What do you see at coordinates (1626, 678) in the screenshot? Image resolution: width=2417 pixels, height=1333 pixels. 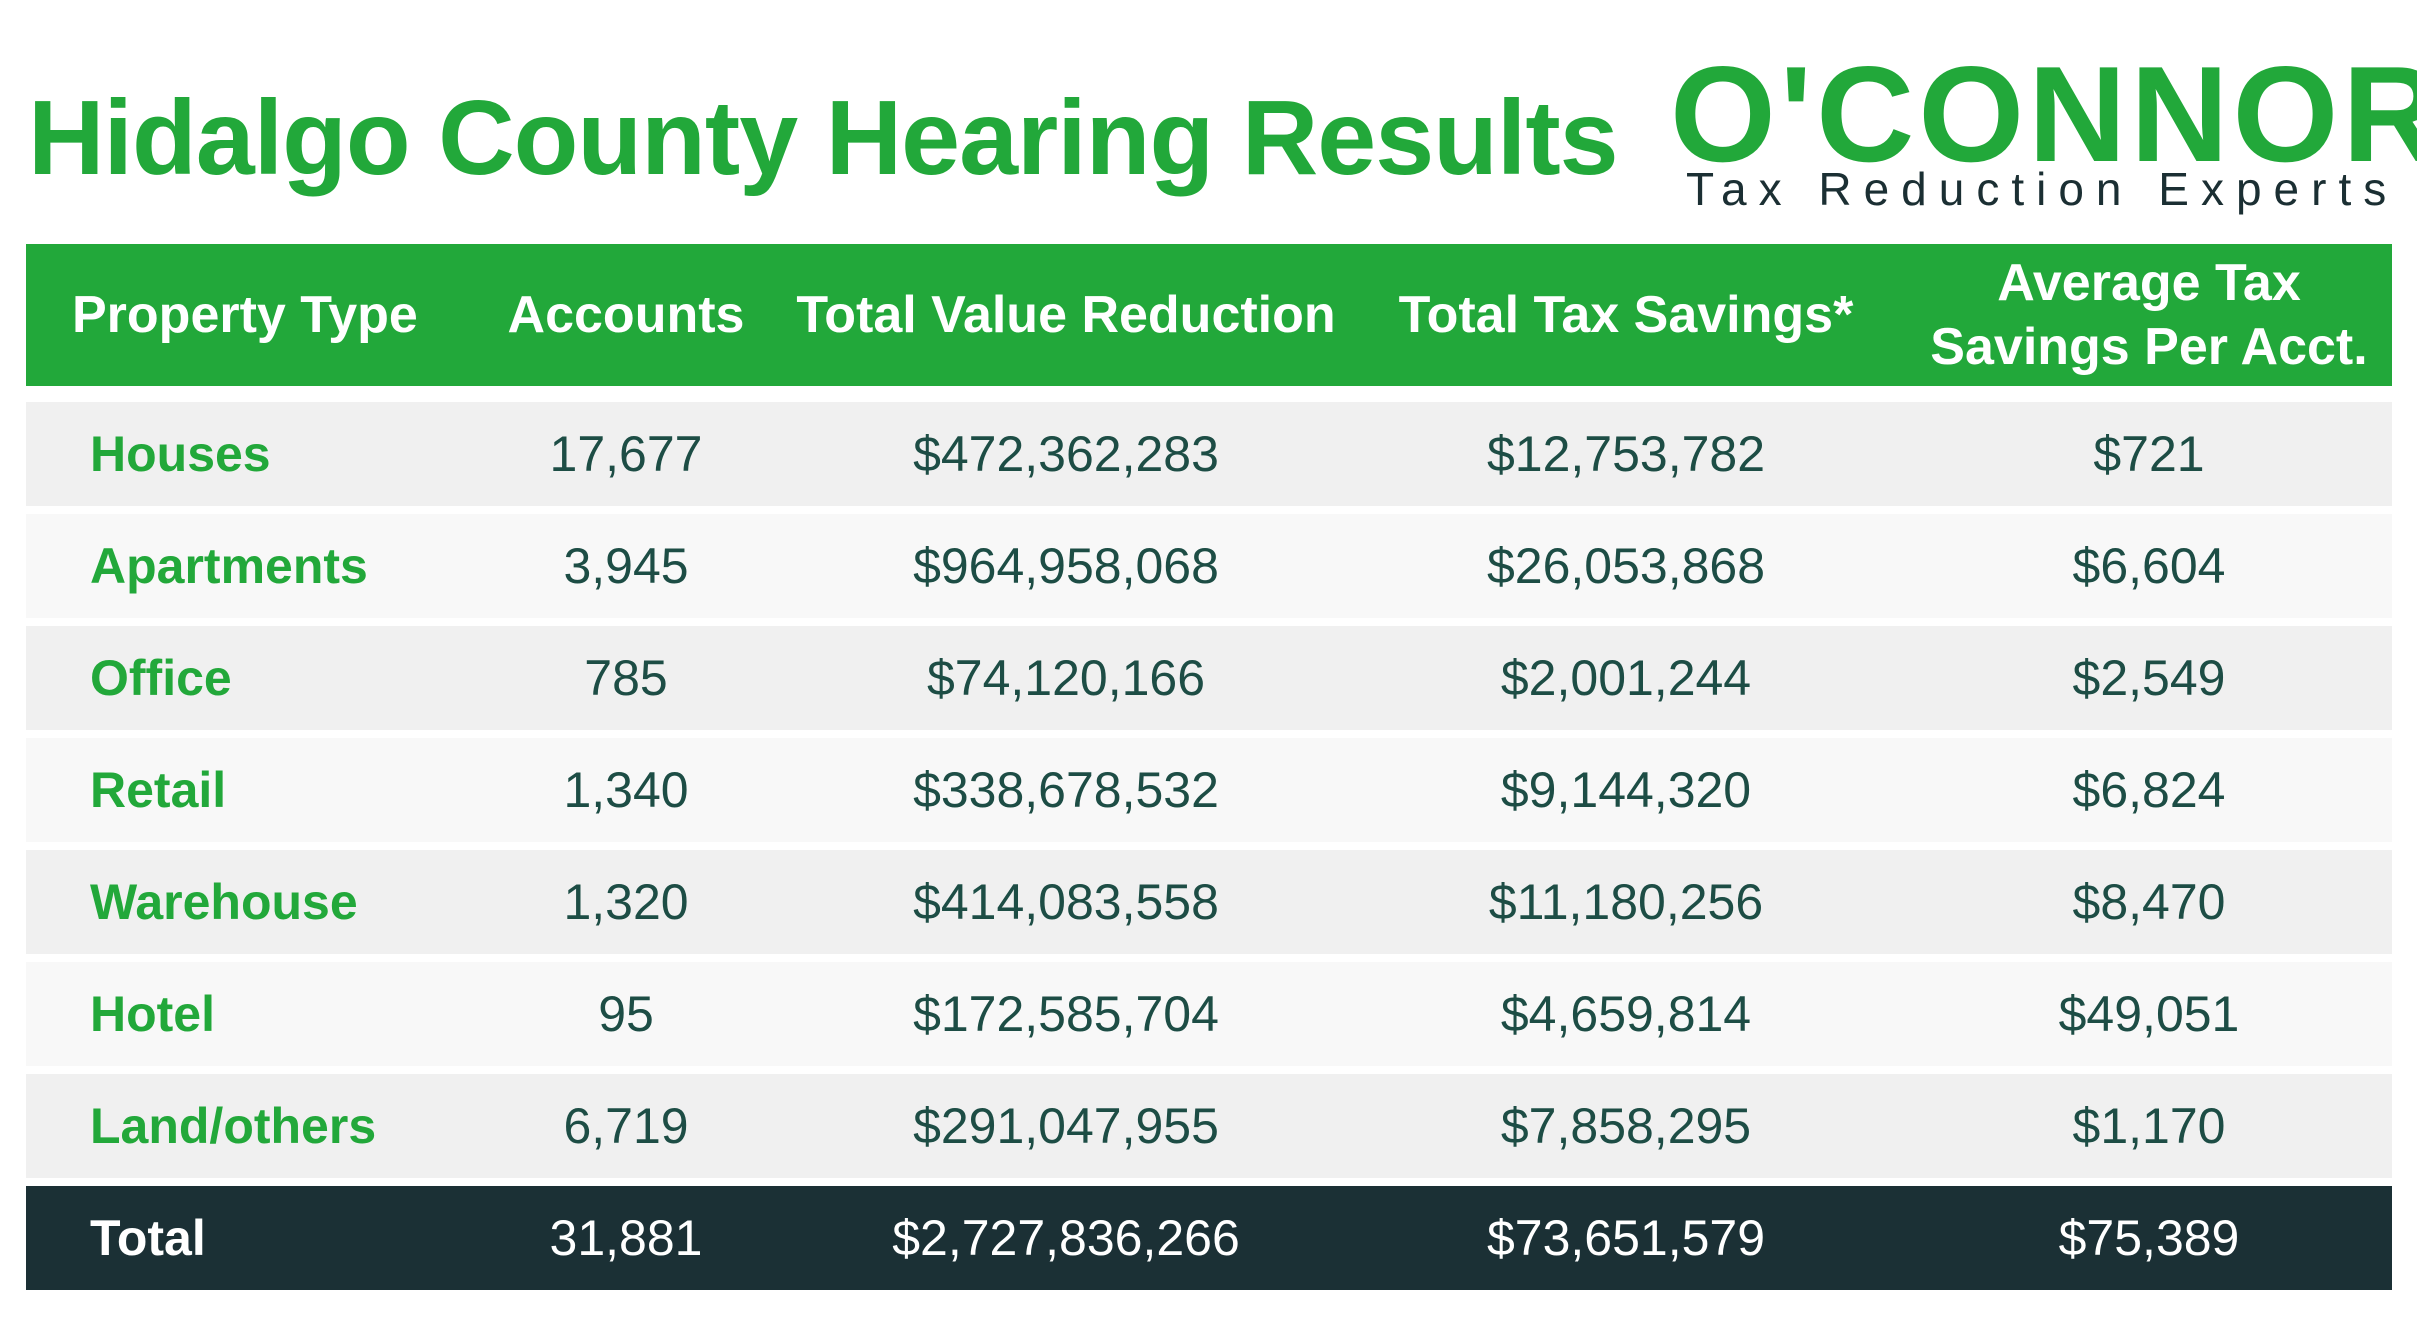 I see `tax-savings-cell: $2,001,244` at bounding box center [1626, 678].